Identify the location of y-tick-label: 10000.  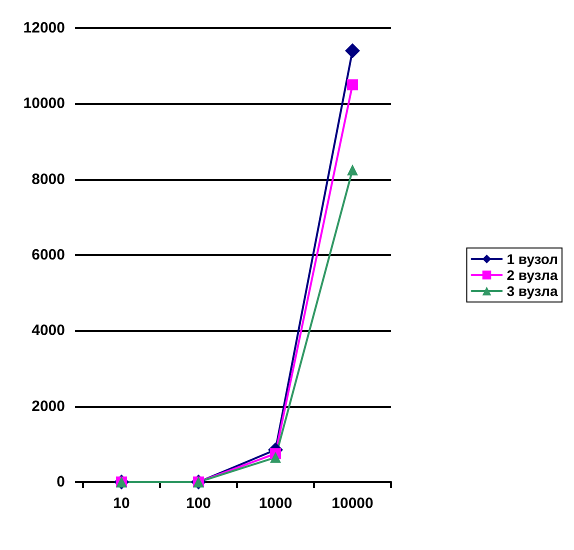
(44, 103).